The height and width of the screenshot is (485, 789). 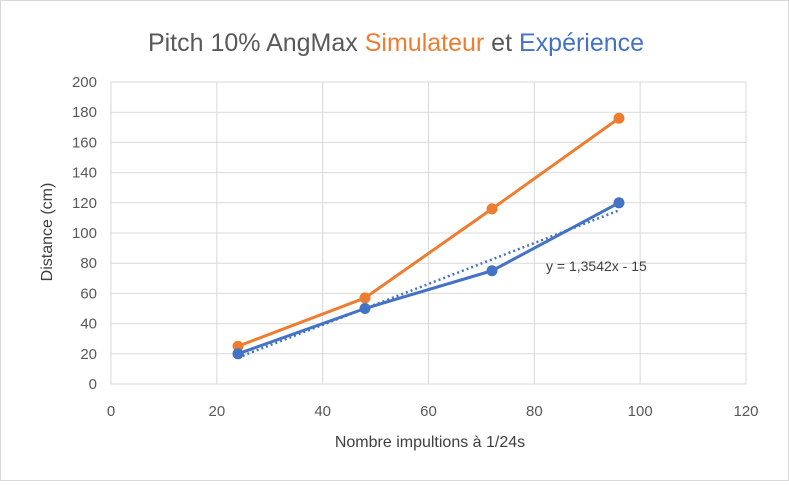 What do you see at coordinates (93, 384) in the screenshot?
I see `y-tick-label: 0` at bounding box center [93, 384].